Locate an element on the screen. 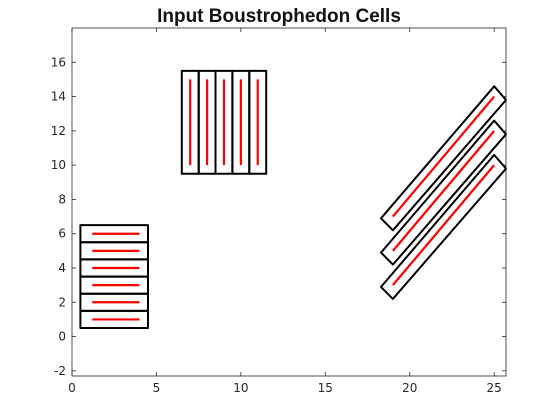 The width and height of the screenshot is (560, 420). y-tick-label: 0 is located at coordinates (62, 337).